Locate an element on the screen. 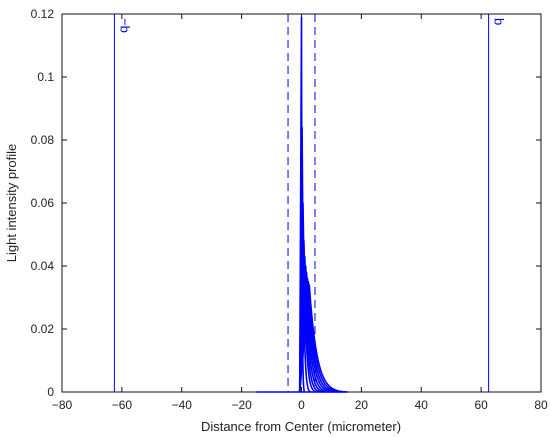 Image resolution: width=550 pixels, height=437 pixels. y-tick-label: 0 is located at coordinates (50, 392).